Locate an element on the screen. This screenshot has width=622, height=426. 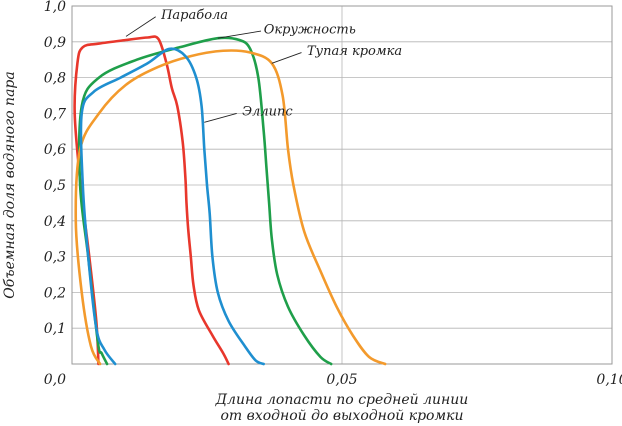
x-axis-title-line-2: от входной до выходной кромки is located at coordinates (342, 416).